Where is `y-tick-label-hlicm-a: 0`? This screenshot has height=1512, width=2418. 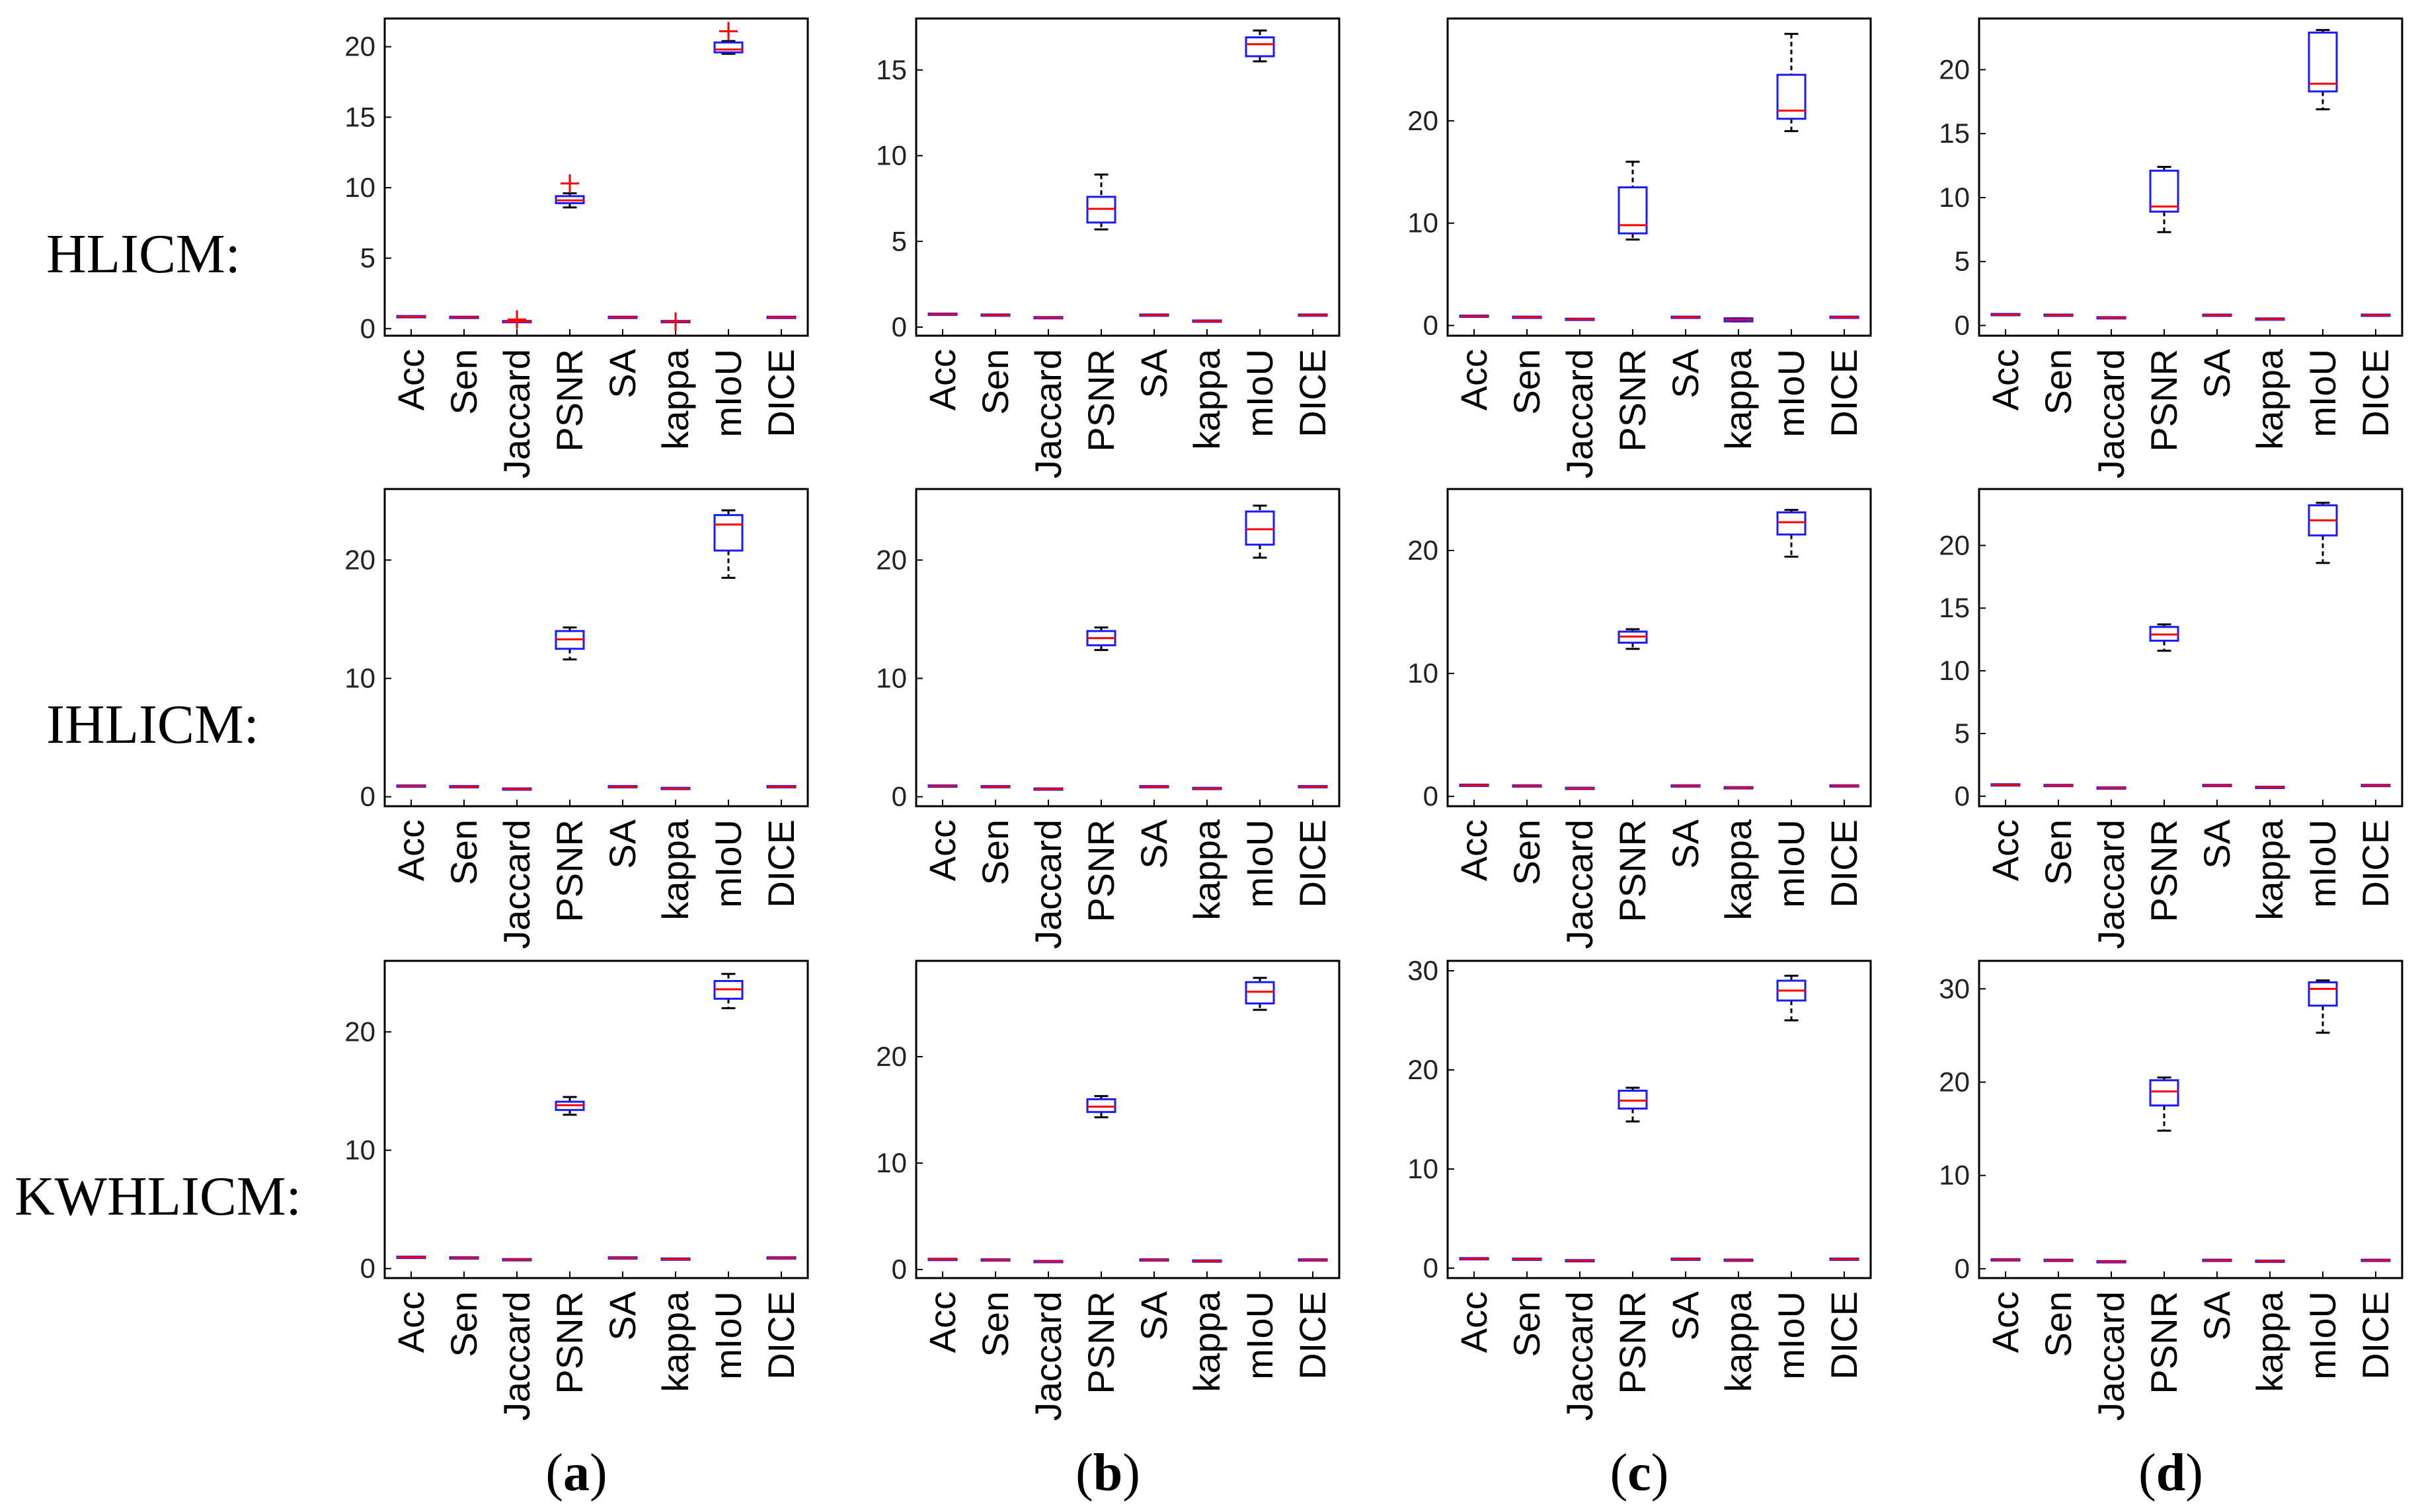
y-tick-label-hlicm-a: 0 is located at coordinates (367, 328).